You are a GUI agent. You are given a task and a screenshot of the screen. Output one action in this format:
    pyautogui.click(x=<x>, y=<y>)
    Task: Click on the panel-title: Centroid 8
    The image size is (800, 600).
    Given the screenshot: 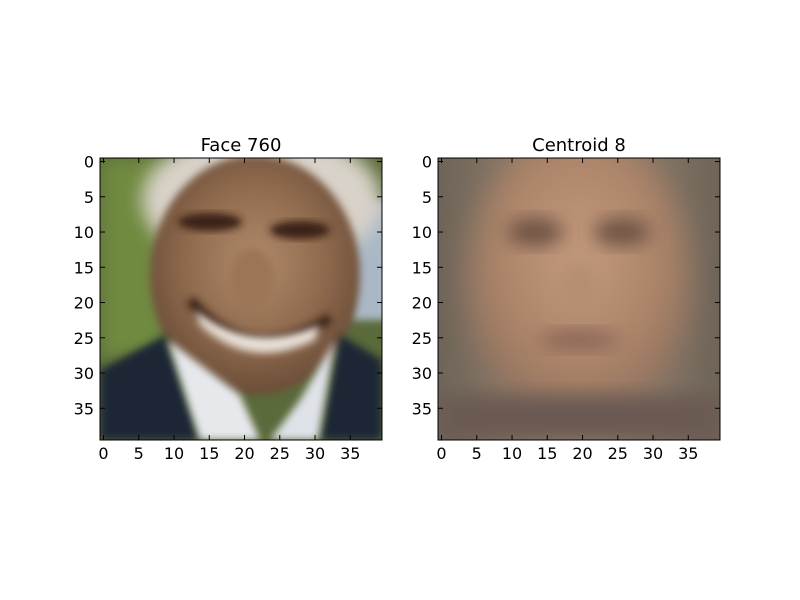 What is the action you would take?
    pyautogui.click(x=579, y=145)
    